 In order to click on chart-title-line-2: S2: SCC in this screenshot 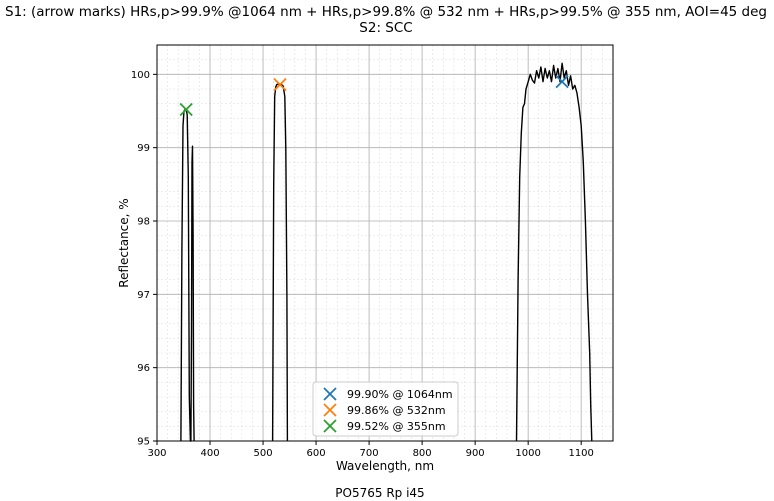, I will do `click(385, 28)`.